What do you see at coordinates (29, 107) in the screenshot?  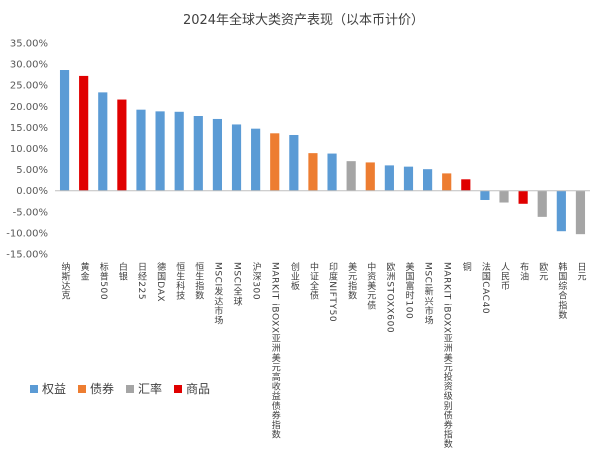 I see `y-tick-label: 20.00%` at bounding box center [29, 107].